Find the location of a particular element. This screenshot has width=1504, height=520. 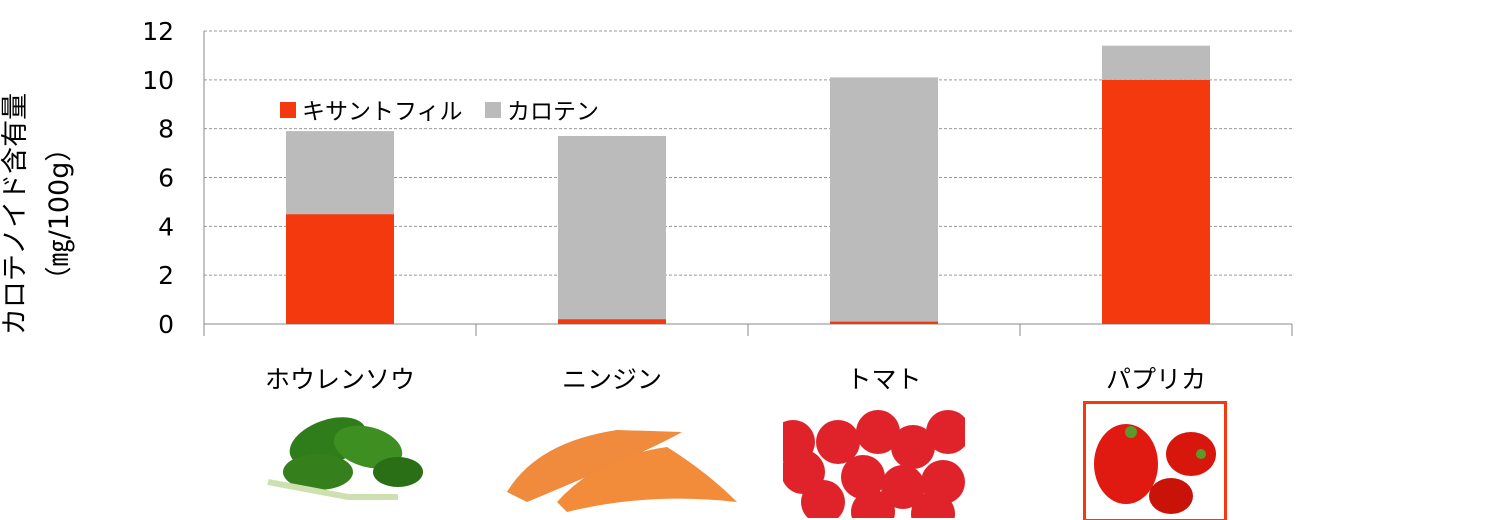

legend-label: キサントフィル is located at coordinates (382, 112).